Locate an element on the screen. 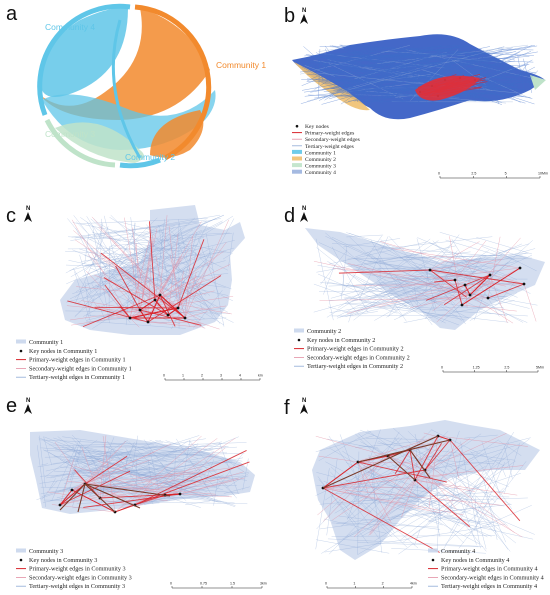 This screenshot has width=550, height=595. legend-item: Tertiary-weight edges in Community 4 is located at coordinates (482, 586).